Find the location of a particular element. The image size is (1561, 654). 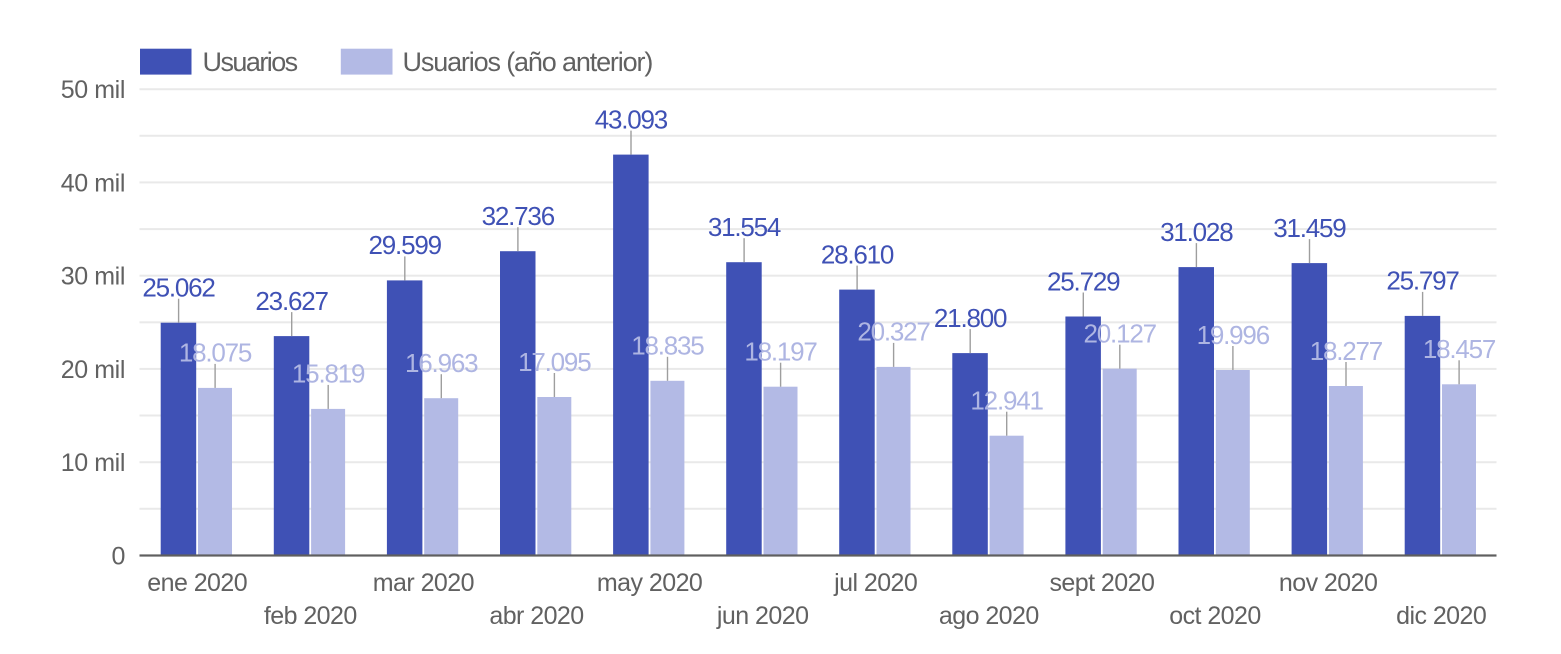

svg-text: Usuarios is located at coordinates (250, 62).